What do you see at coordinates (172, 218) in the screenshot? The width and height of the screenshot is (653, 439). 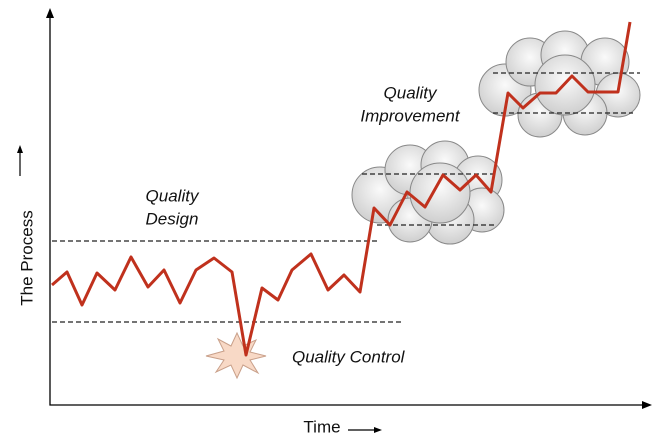 I see `annotation: Design` at bounding box center [172, 218].